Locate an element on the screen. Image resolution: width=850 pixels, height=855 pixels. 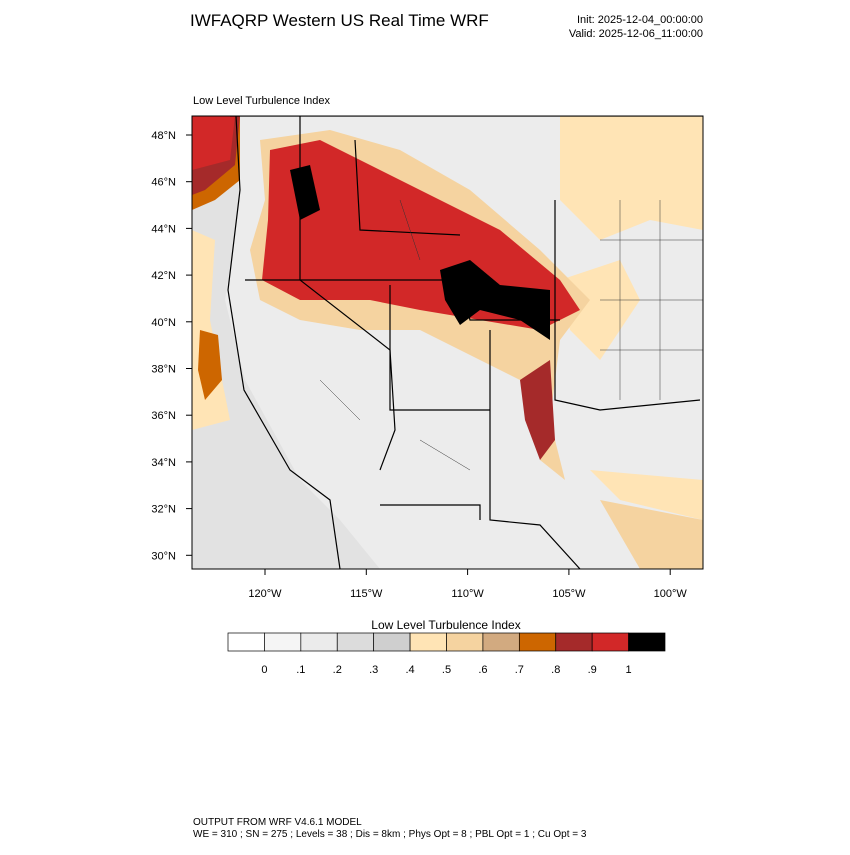
lat-label: 38°N is located at coordinates (163, 370).